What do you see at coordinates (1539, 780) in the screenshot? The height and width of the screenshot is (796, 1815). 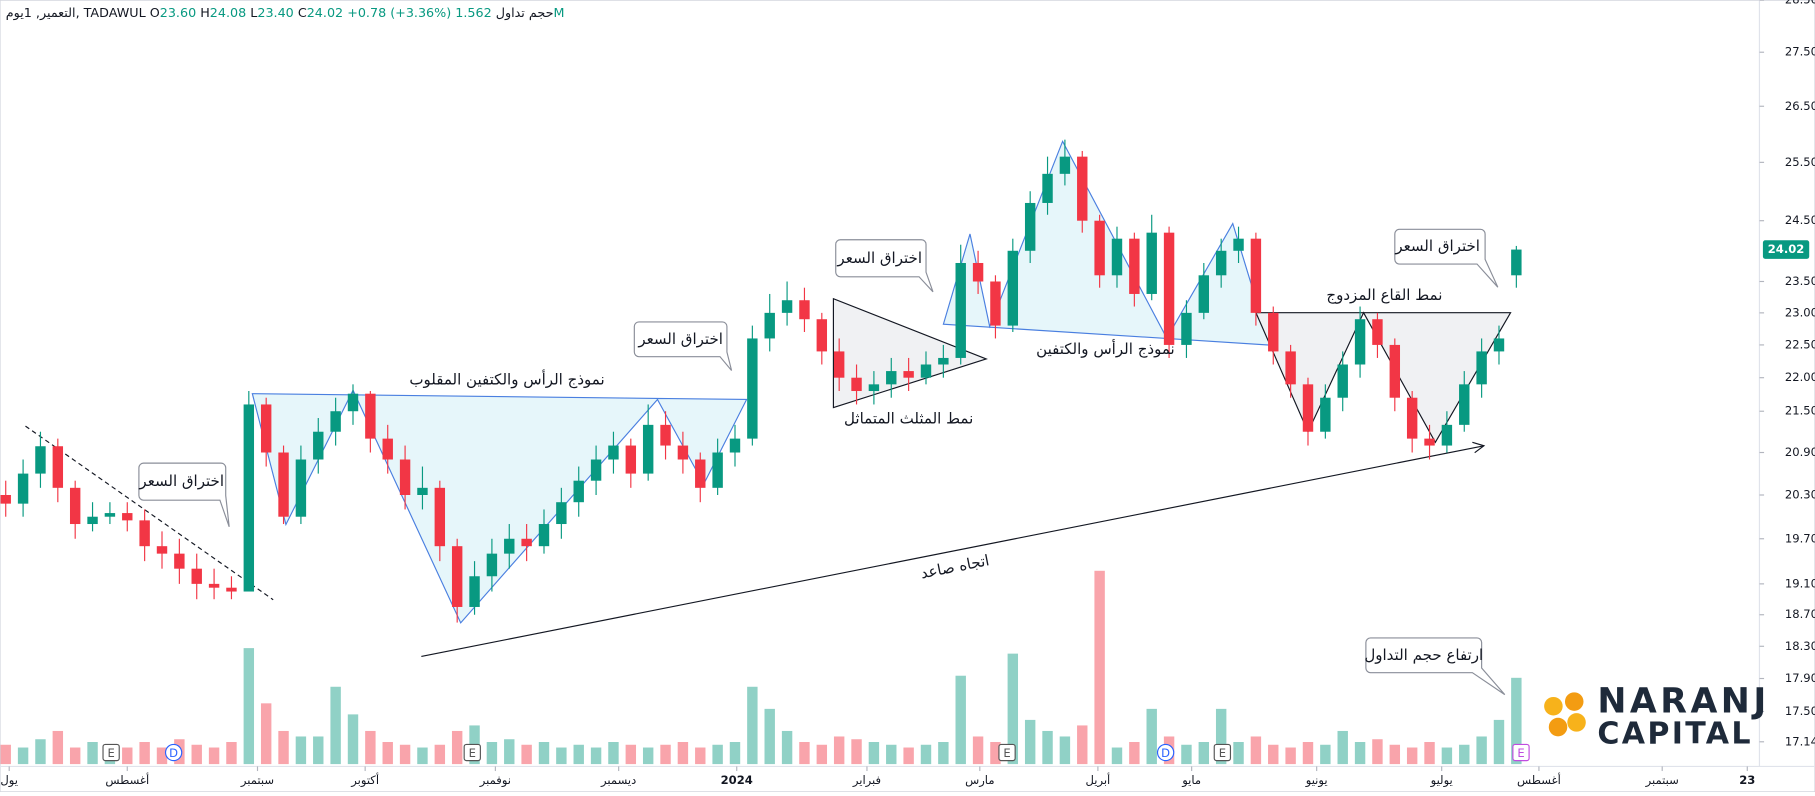 I see `x-tick-label: أغسطس` at bounding box center [1539, 780].